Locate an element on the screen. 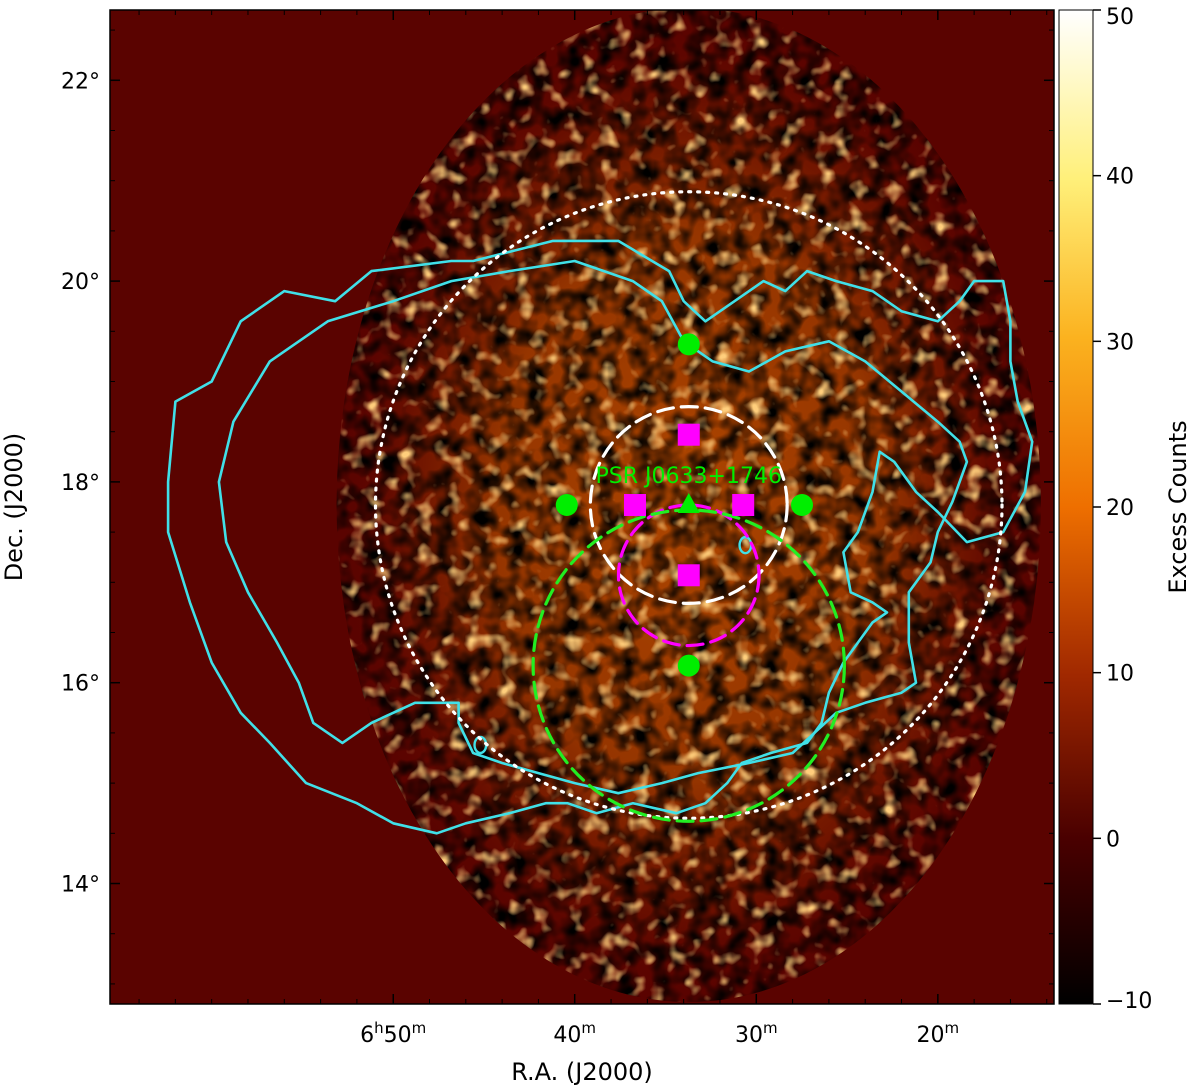  x-tick-label: 20m is located at coordinates (938, 1033).